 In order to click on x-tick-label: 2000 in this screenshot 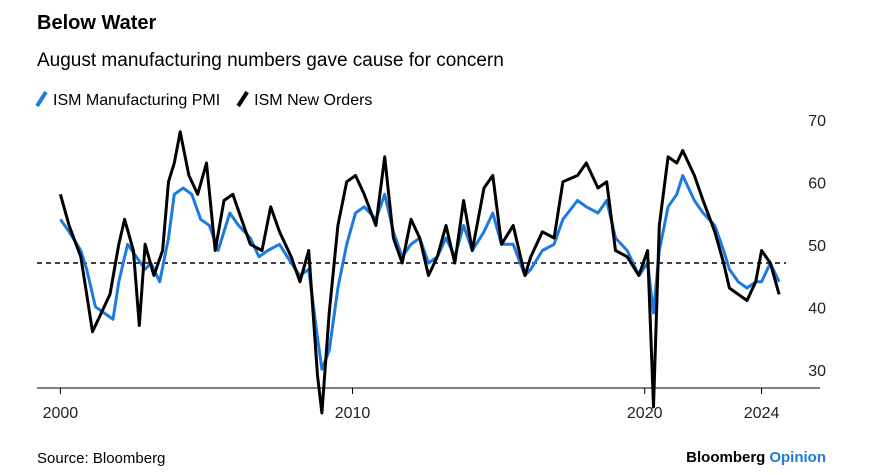, I will do `click(61, 413)`.